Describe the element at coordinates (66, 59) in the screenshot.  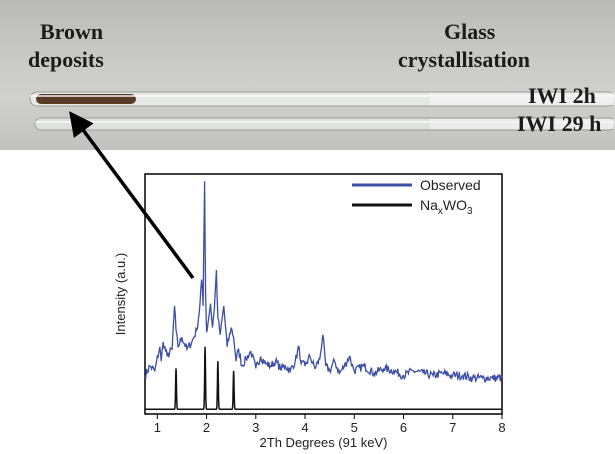
I see `brown-label-line2: deposits` at that location.